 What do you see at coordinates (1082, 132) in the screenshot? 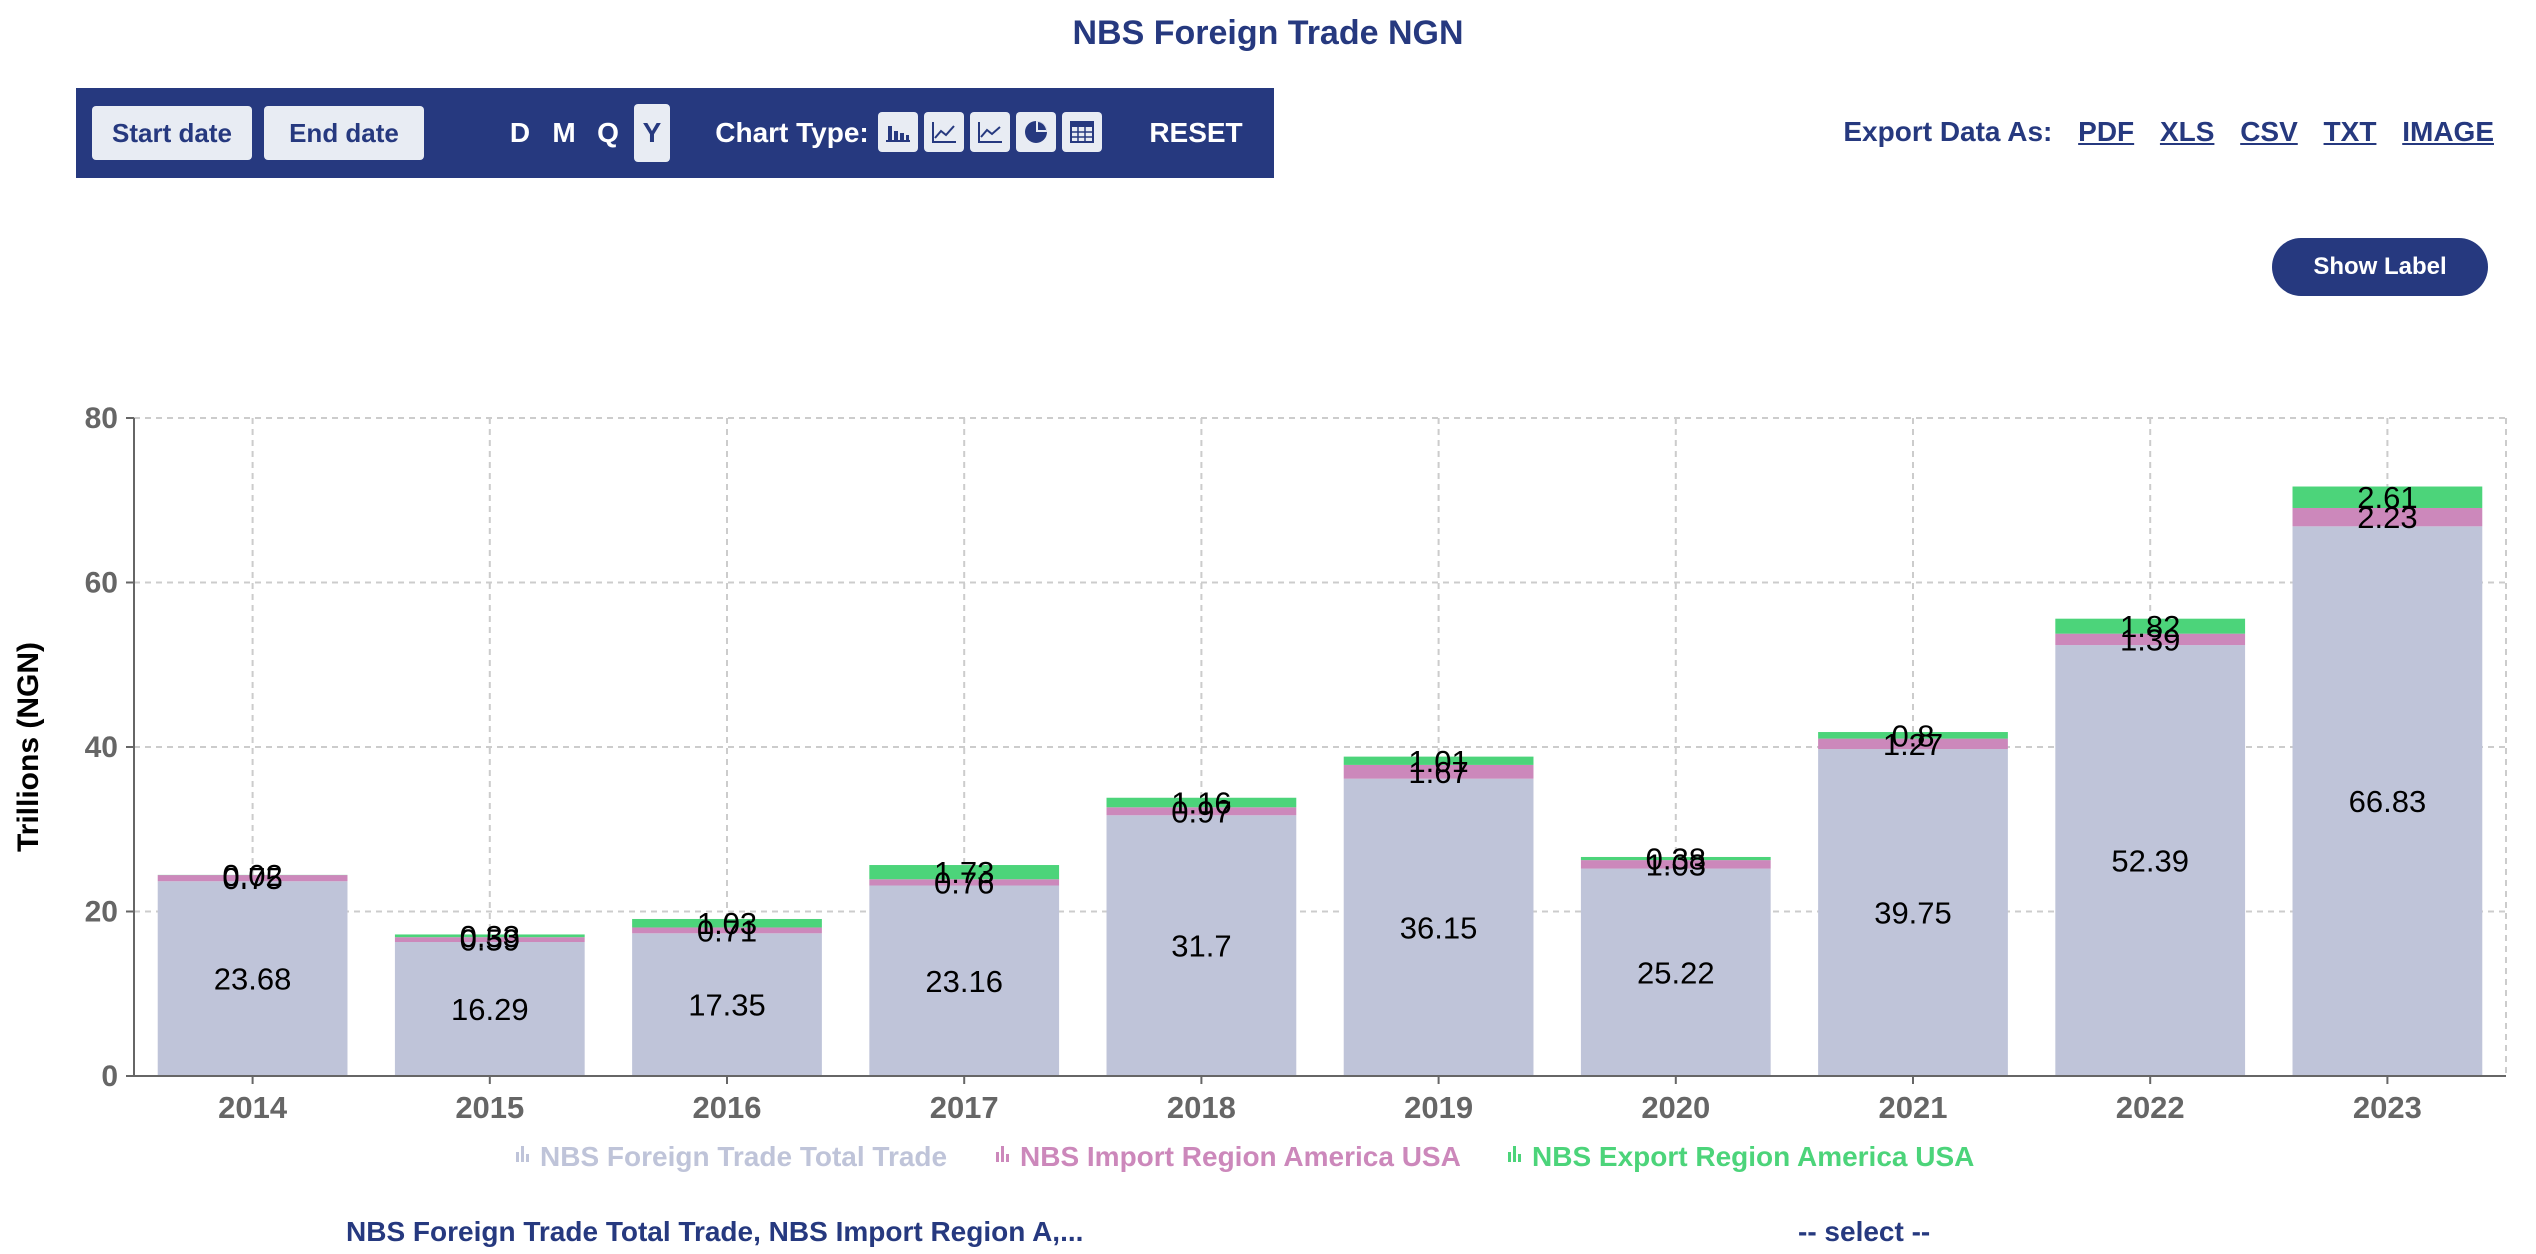
I see `table-icon` at bounding box center [1082, 132].